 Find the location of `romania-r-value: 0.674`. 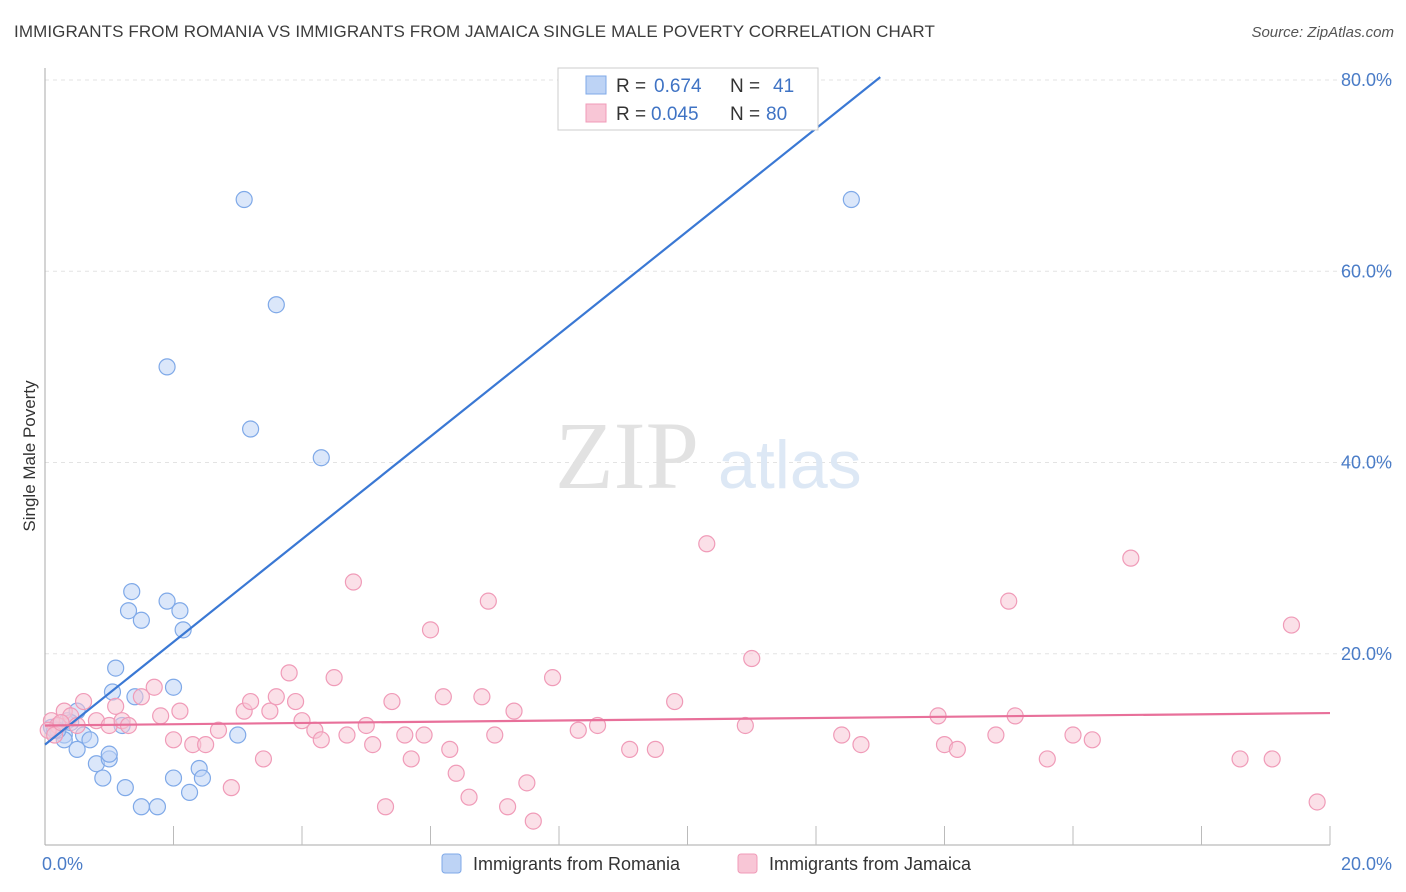

romania-r-value: 0.674 is located at coordinates (678, 86).